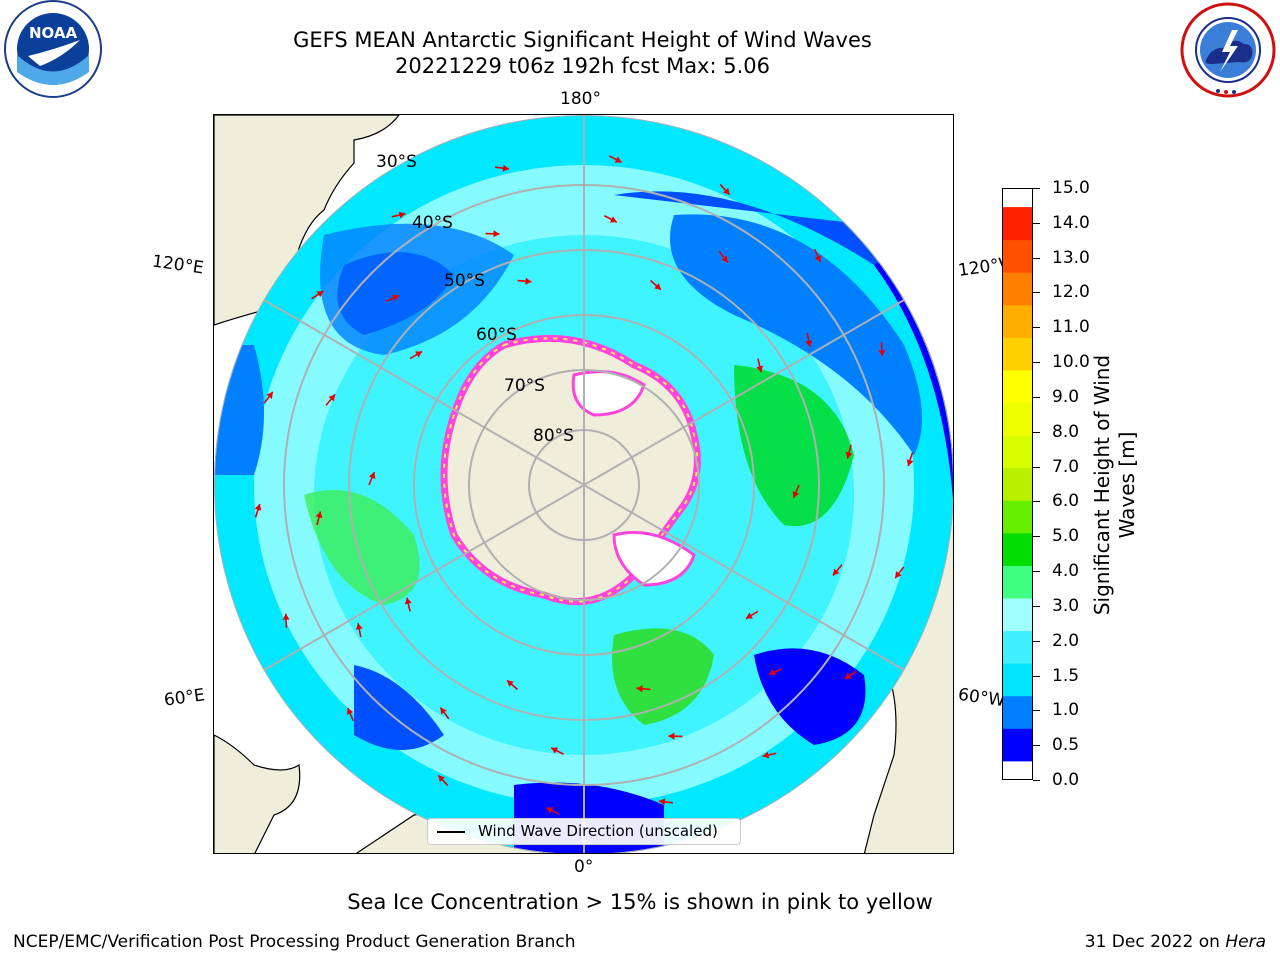 Image resolution: width=1280 pixels, height=960 pixels. I want to click on colorbar-tick-label: 5.0, so click(1066, 536).